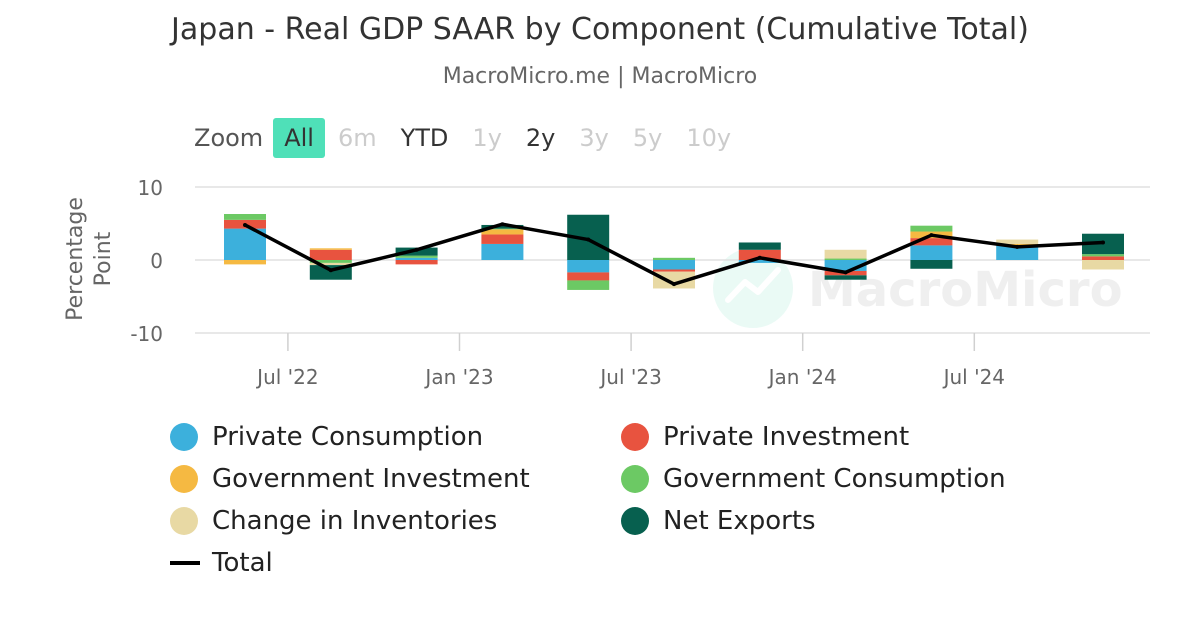  Describe the element at coordinates (845, 265) in the screenshot. I see `bar-segment: Private Consumption: -1.5` at that location.